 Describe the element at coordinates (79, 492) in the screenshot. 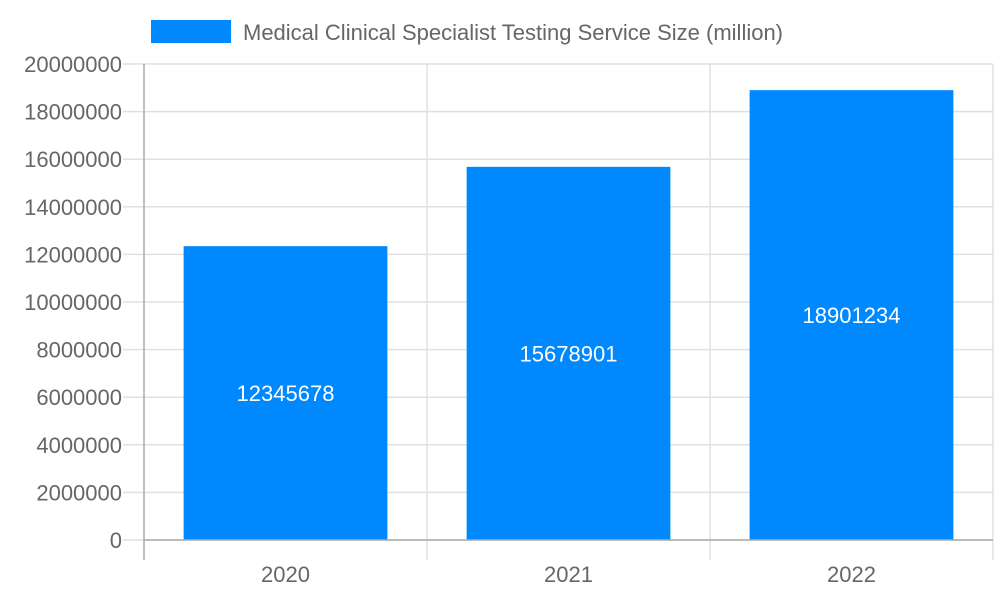

I see `y-tick-label: 2000000` at that location.